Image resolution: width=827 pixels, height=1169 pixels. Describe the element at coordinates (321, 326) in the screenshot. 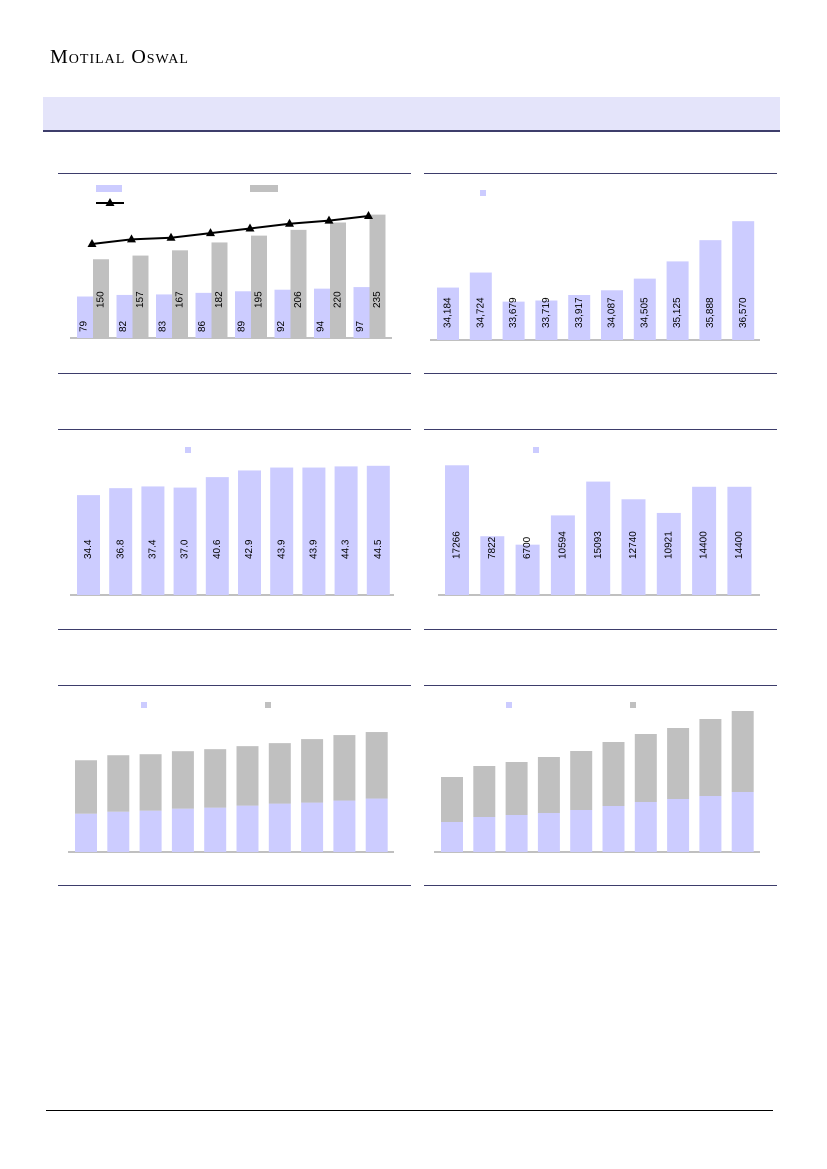

I see `chart1-label-a: 94` at that location.